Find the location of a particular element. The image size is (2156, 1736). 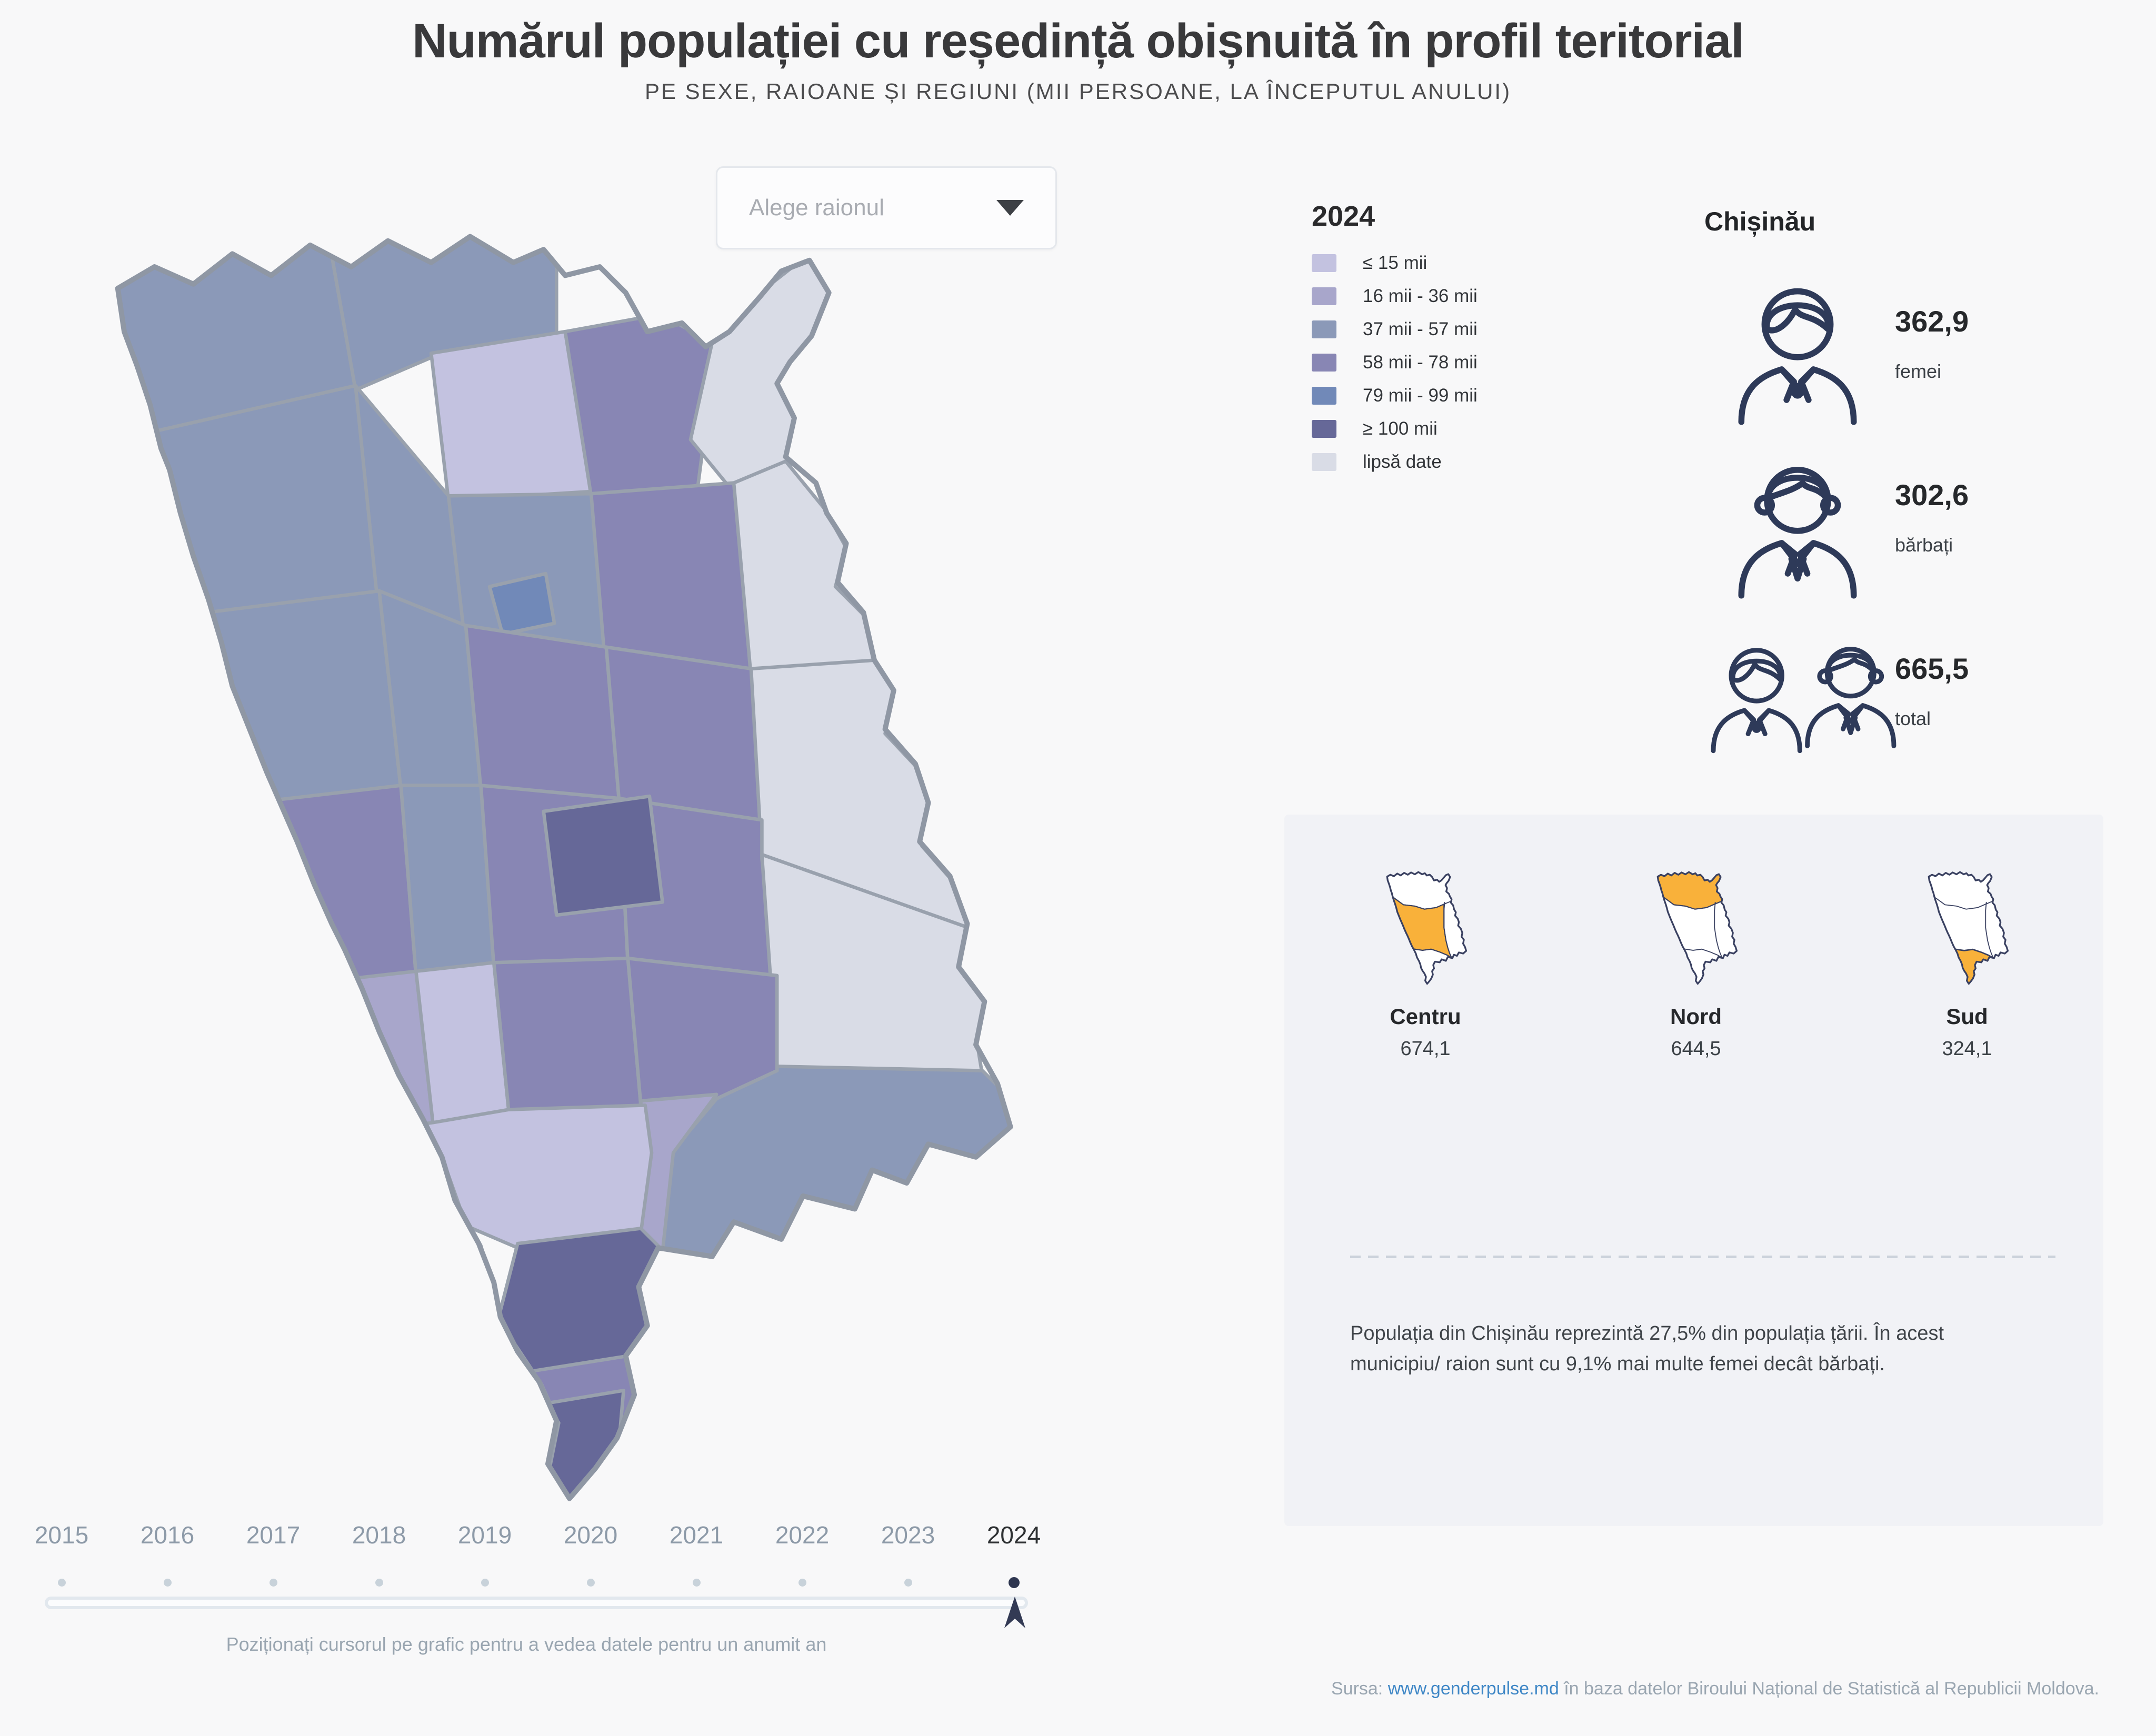

year-2019: 2019 is located at coordinates (485, 1535).